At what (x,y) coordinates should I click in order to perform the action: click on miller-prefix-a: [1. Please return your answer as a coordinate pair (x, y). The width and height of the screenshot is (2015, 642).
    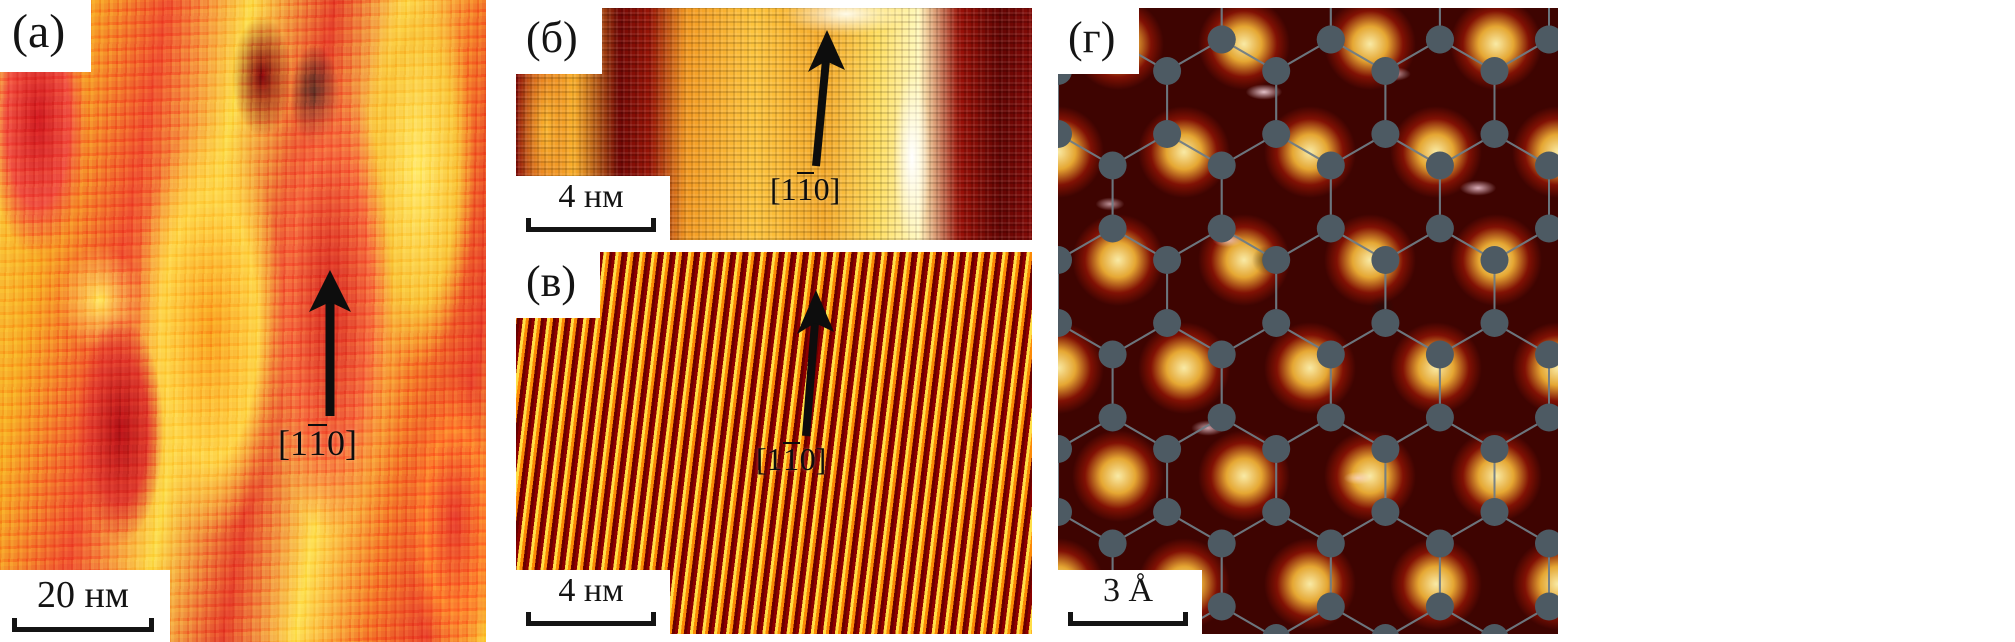
    Looking at the image, I should click on (293, 443).